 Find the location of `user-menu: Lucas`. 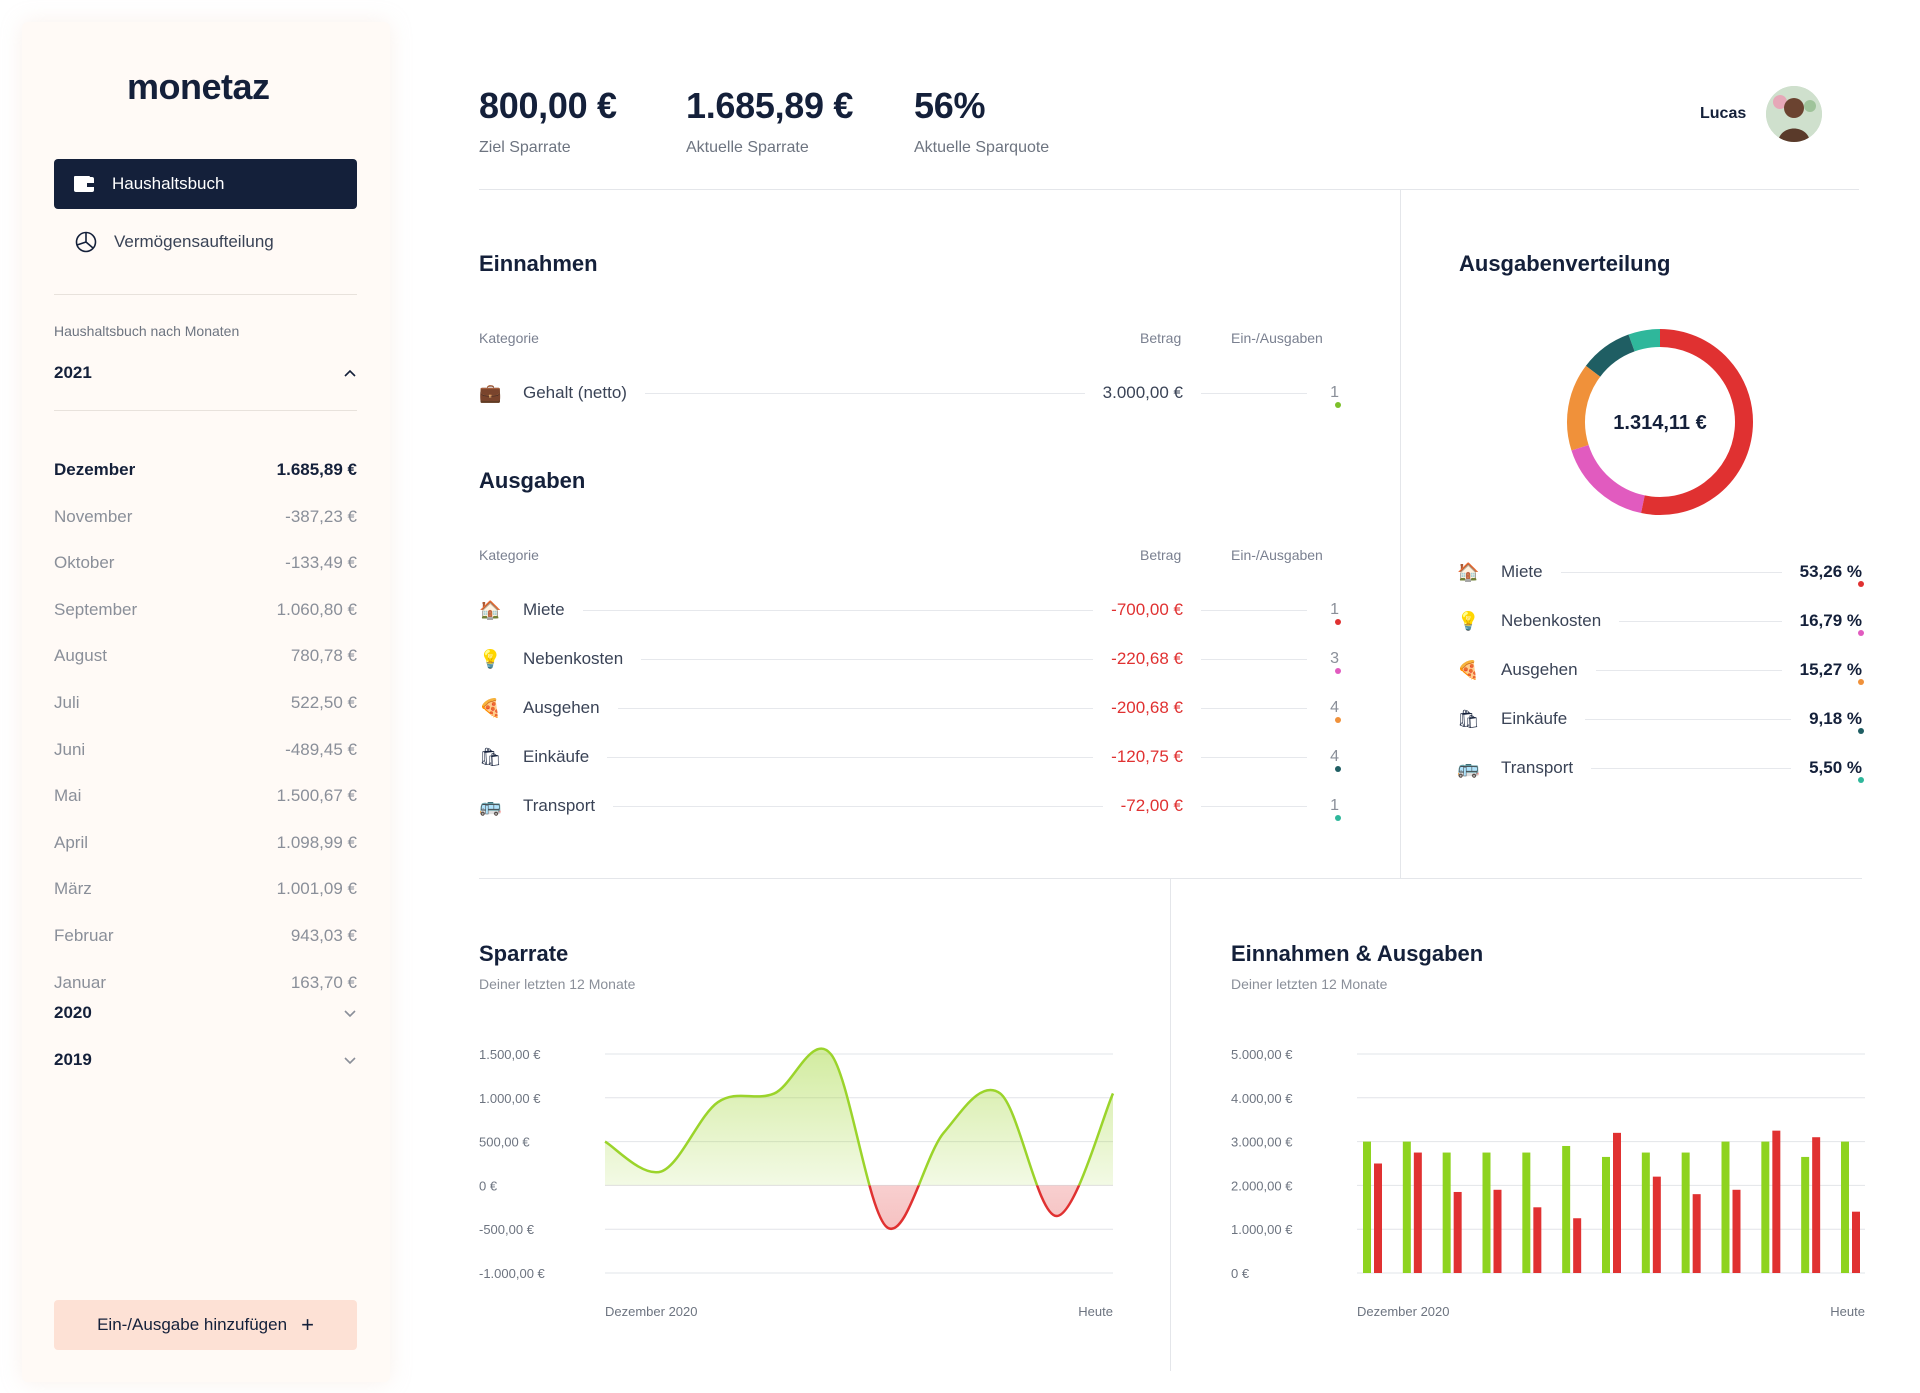

user-menu: Lucas is located at coordinates (1761, 114).